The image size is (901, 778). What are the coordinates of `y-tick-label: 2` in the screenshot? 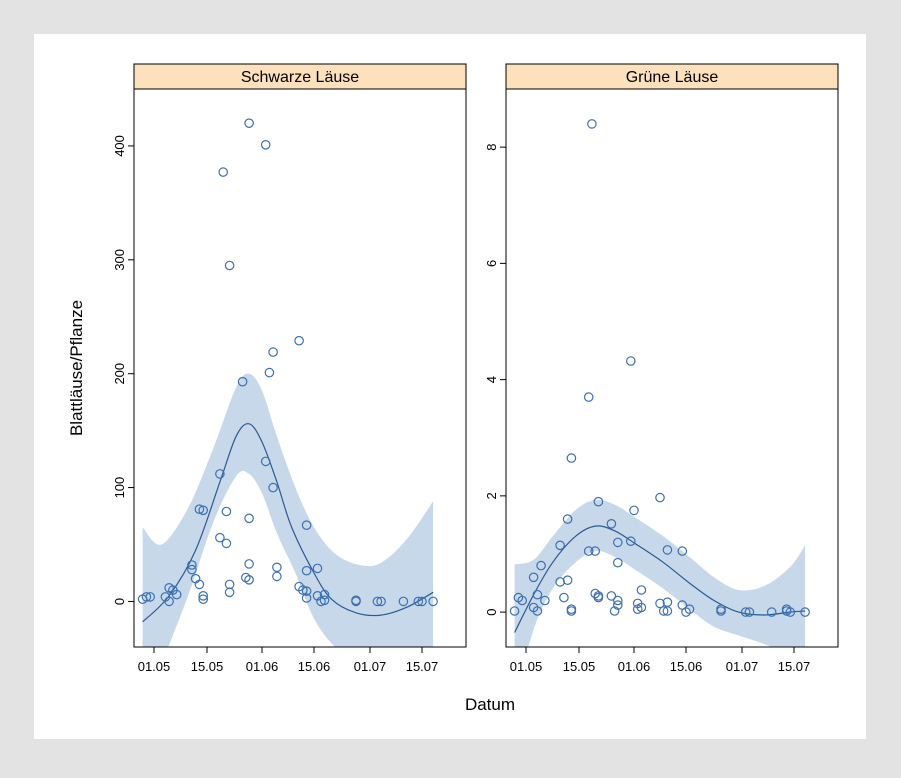 It's located at (491, 495).